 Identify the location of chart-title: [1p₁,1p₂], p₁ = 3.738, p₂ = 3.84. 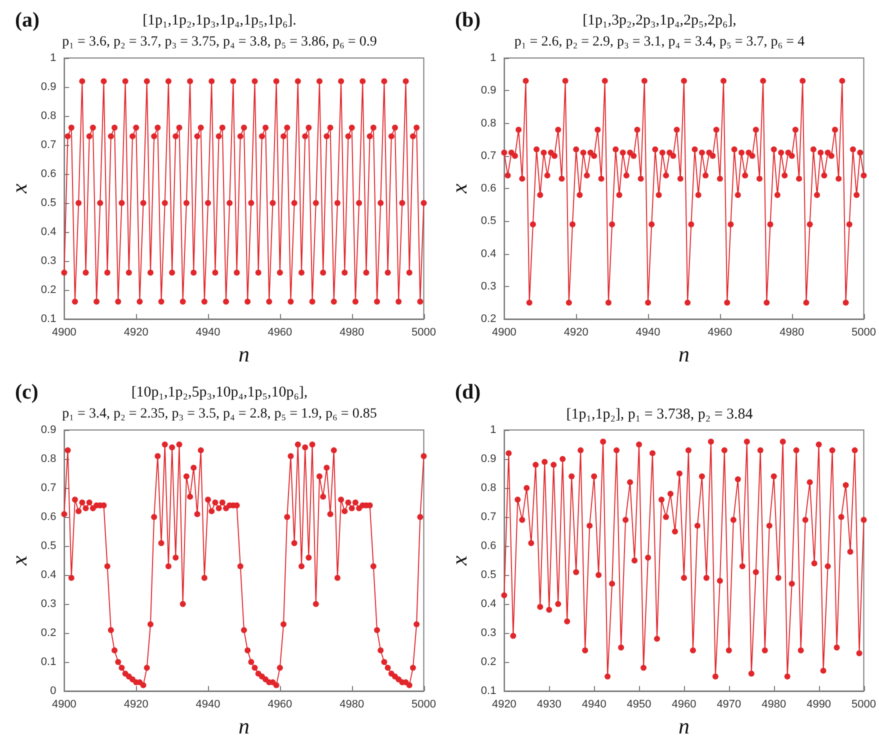
(660, 414).